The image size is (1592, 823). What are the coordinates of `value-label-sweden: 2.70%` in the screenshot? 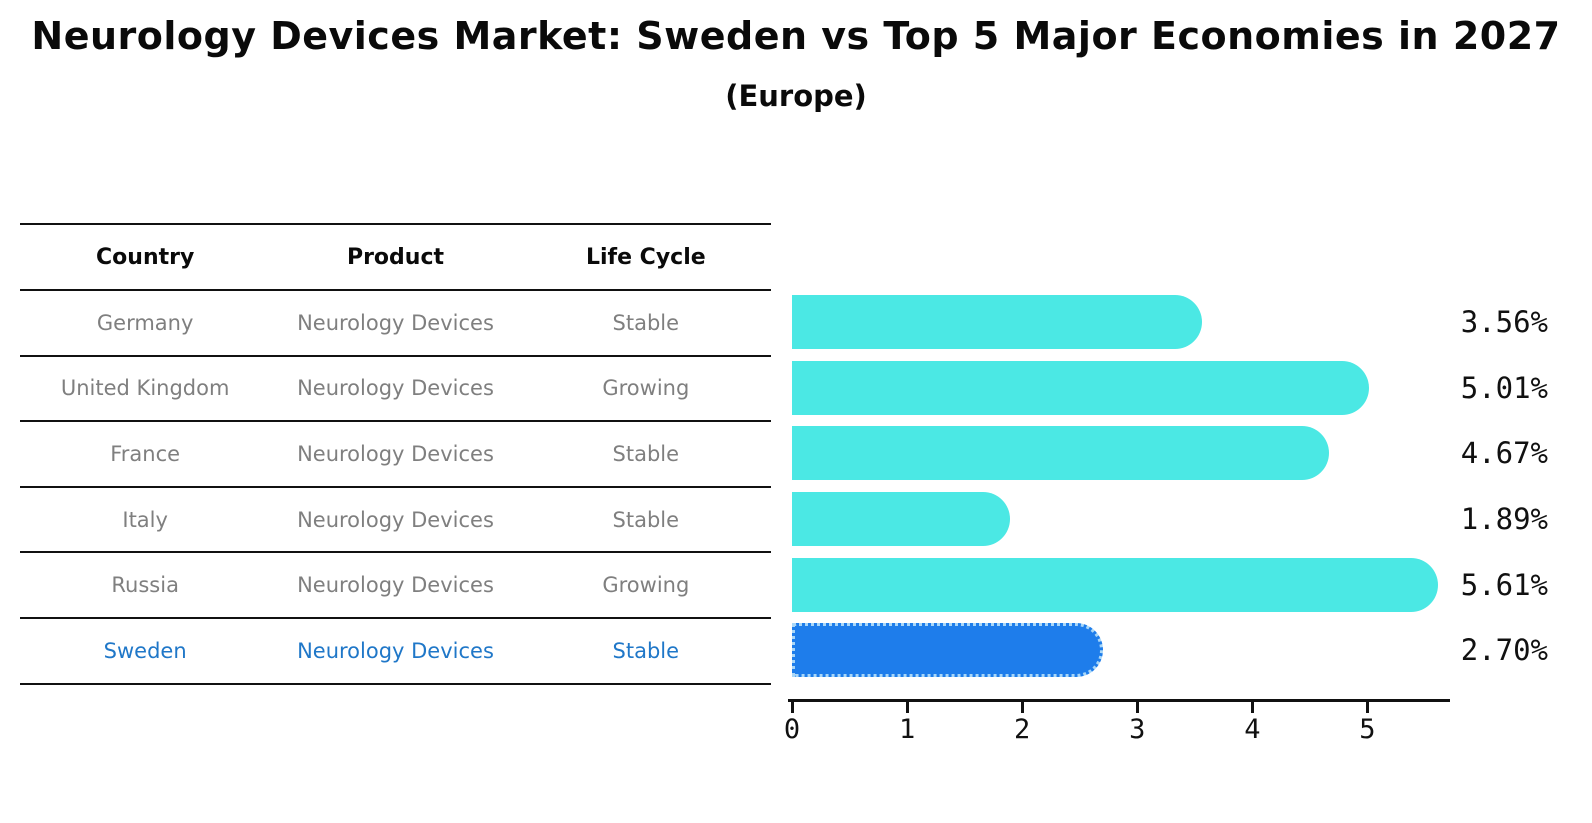 It's located at (1504, 650).